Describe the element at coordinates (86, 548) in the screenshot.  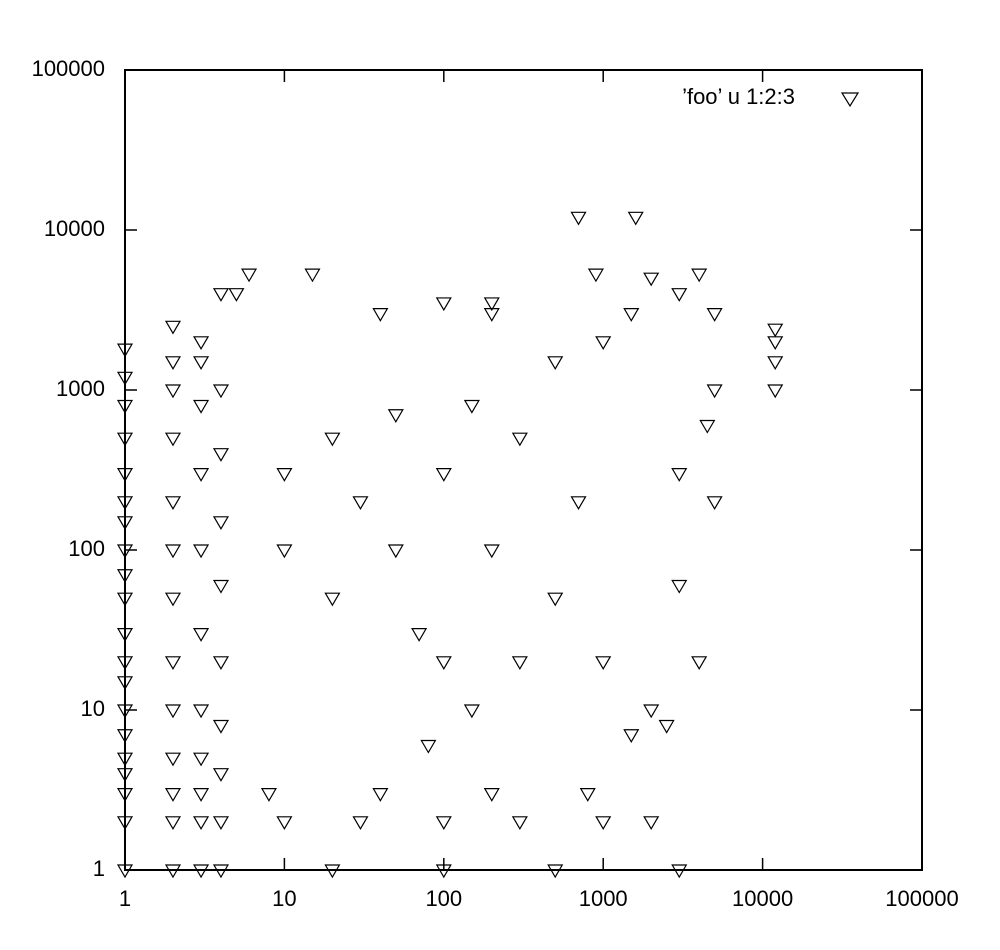
I see `y-tick-label: 100` at that location.